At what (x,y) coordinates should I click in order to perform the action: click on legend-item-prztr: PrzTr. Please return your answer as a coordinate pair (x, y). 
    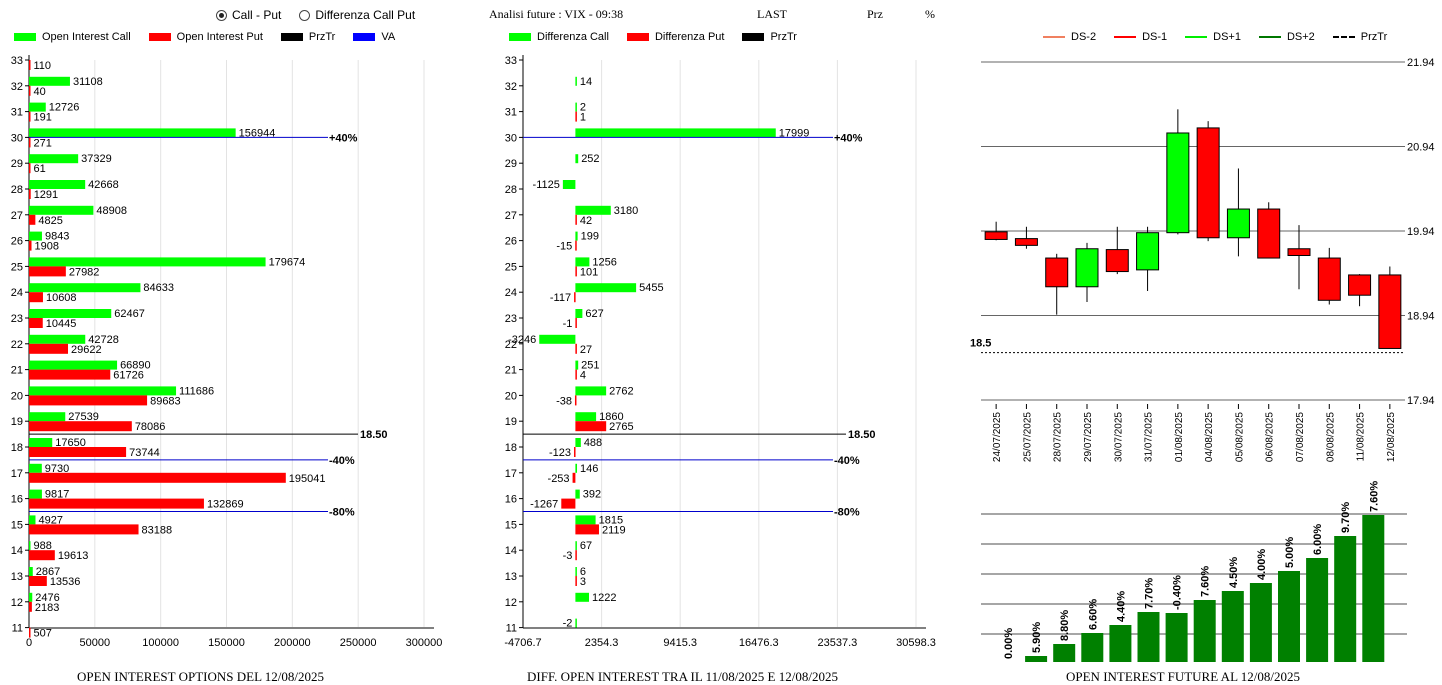
    Looking at the image, I should click on (307, 37).